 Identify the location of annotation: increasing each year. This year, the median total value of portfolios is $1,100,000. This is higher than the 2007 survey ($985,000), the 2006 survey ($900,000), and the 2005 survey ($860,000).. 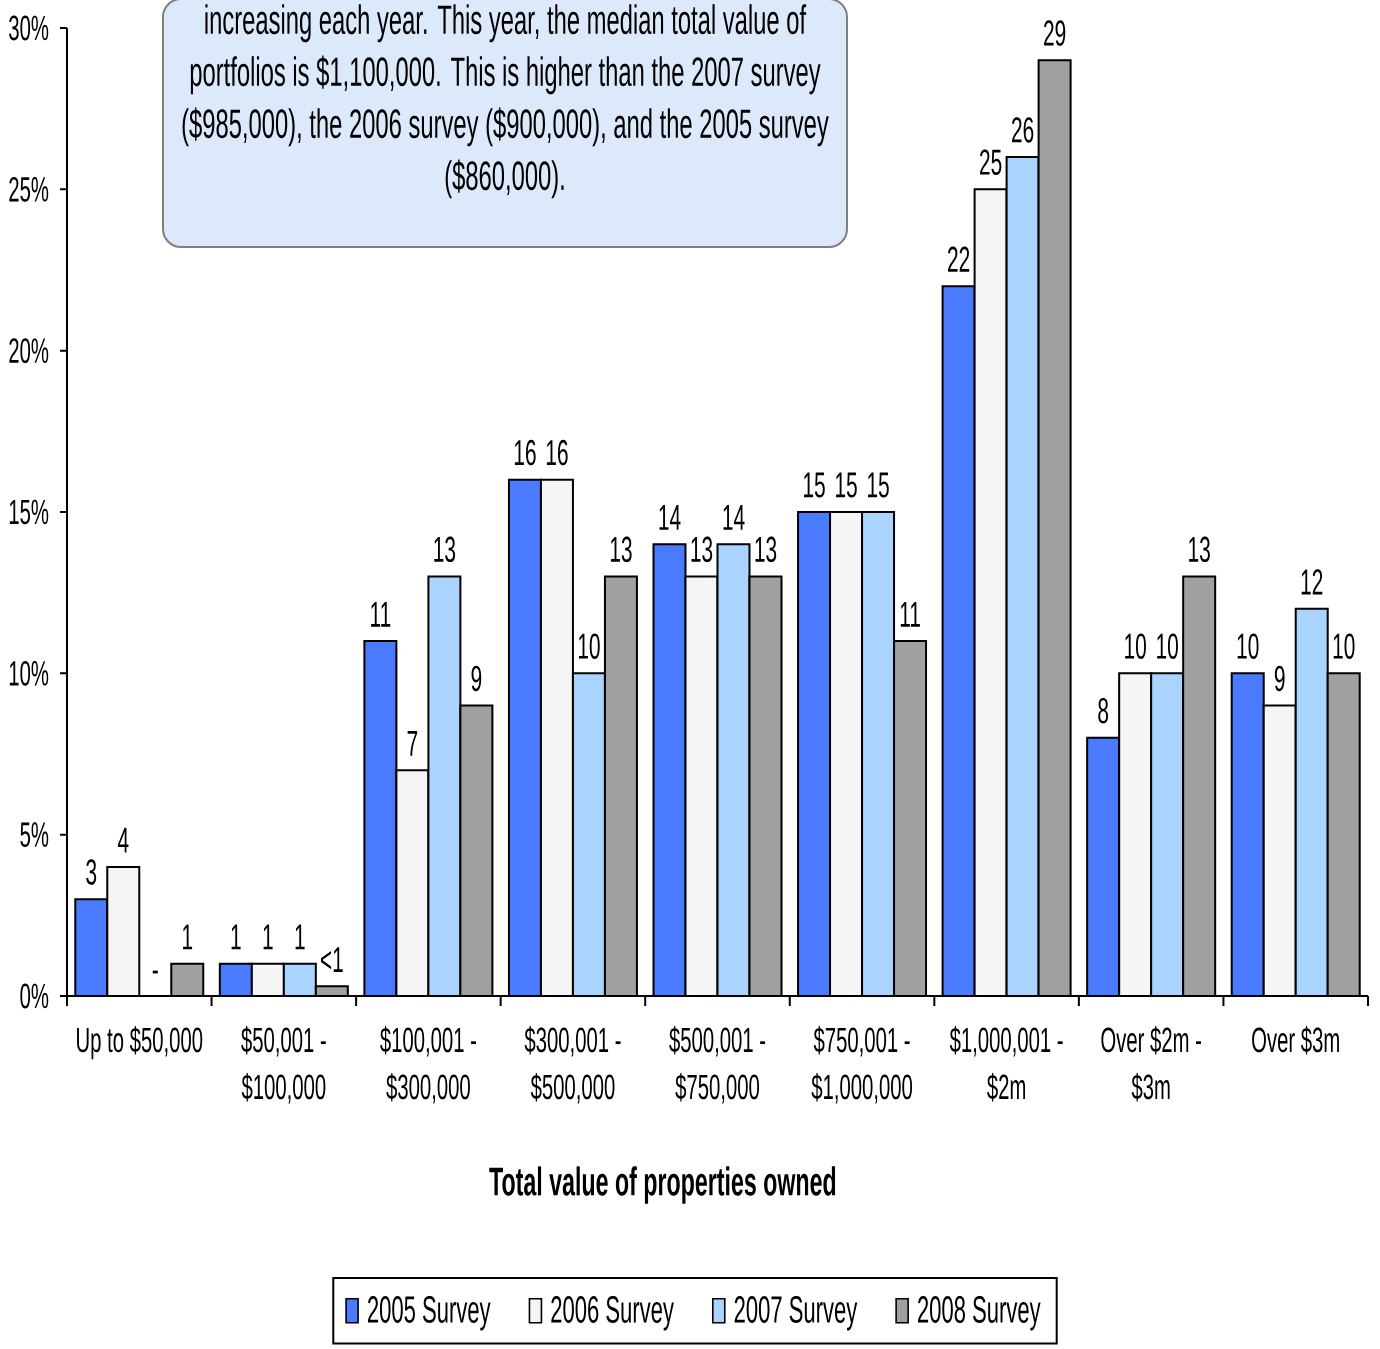
(505, 101).